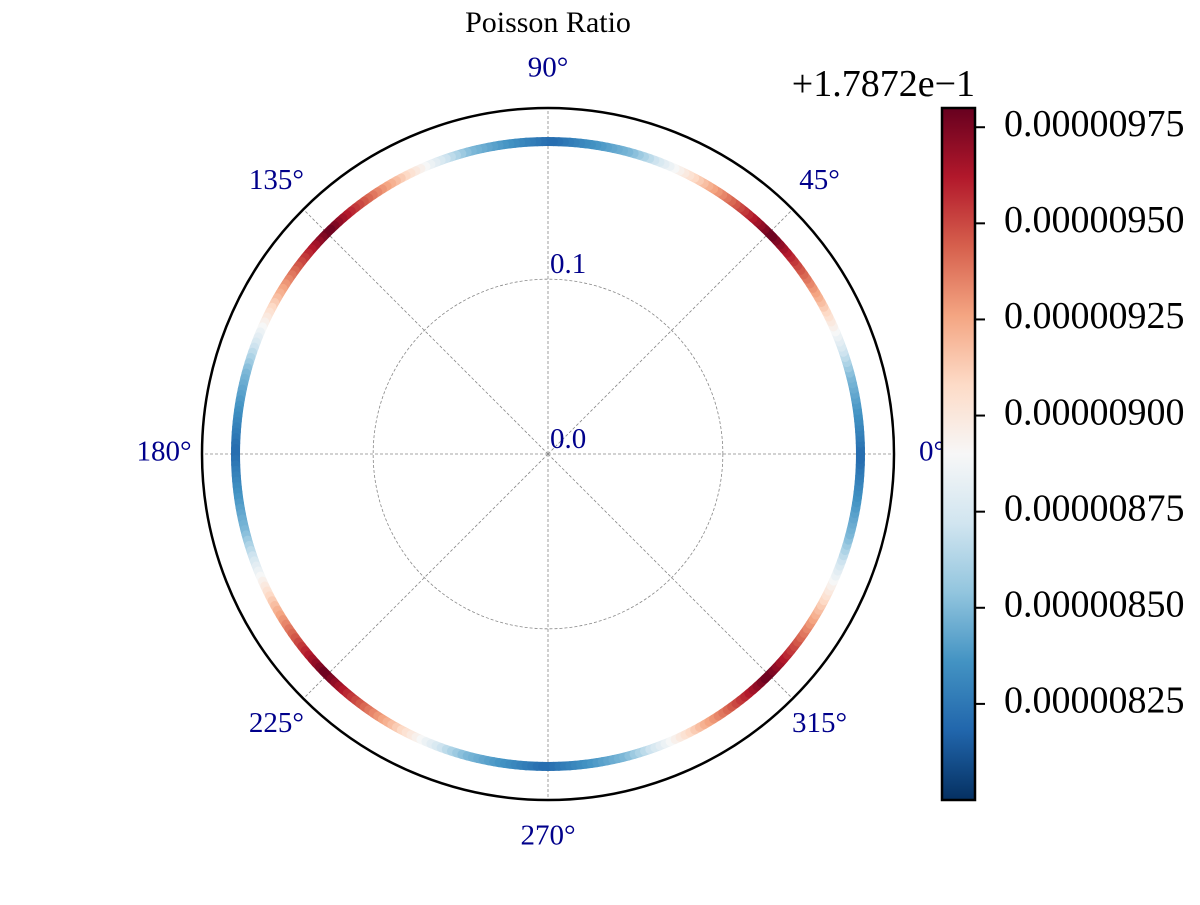 The width and height of the screenshot is (1200, 905). I want to click on colorbar-tick-label-1: 0.00000850, so click(1094, 604).